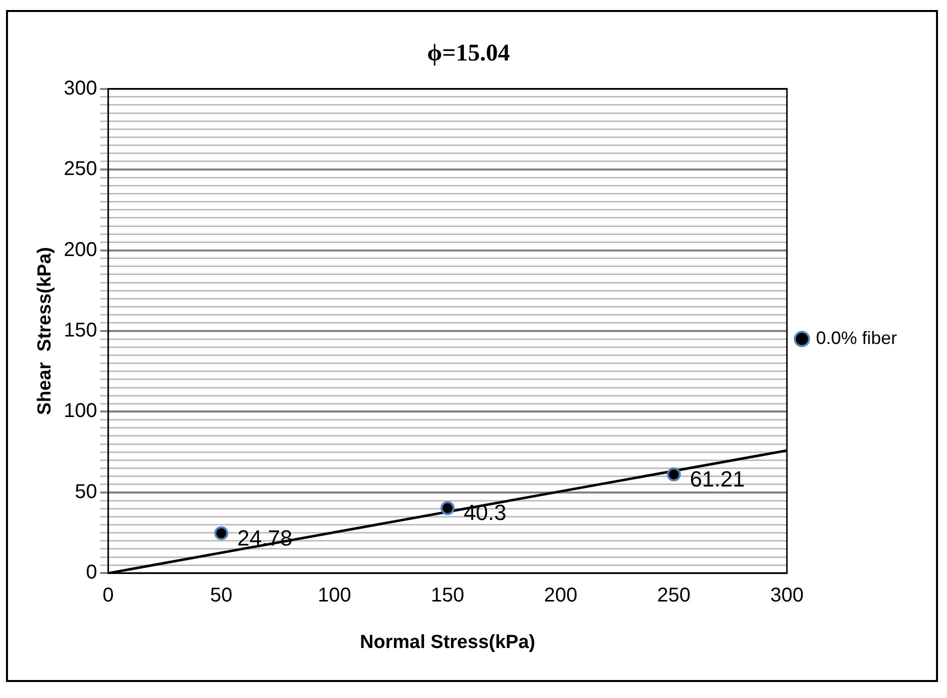  Describe the element at coordinates (717, 479) in the screenshot. I see `data-label: 61.21` at that location.